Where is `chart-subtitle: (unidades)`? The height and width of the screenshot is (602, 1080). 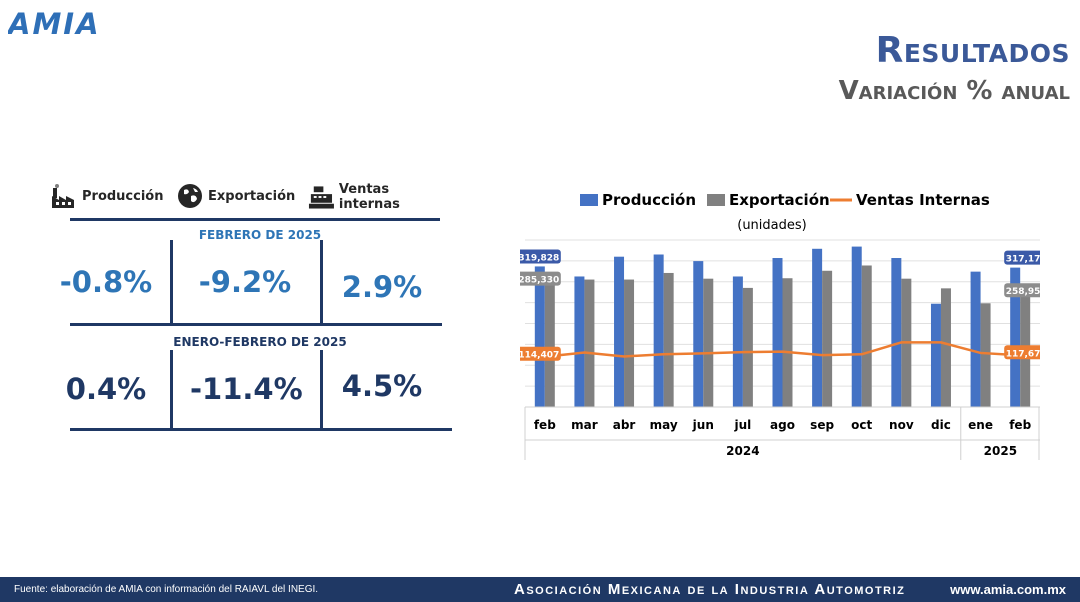 chart-subtitle: (unidades) is located at coordinates (771, 225).